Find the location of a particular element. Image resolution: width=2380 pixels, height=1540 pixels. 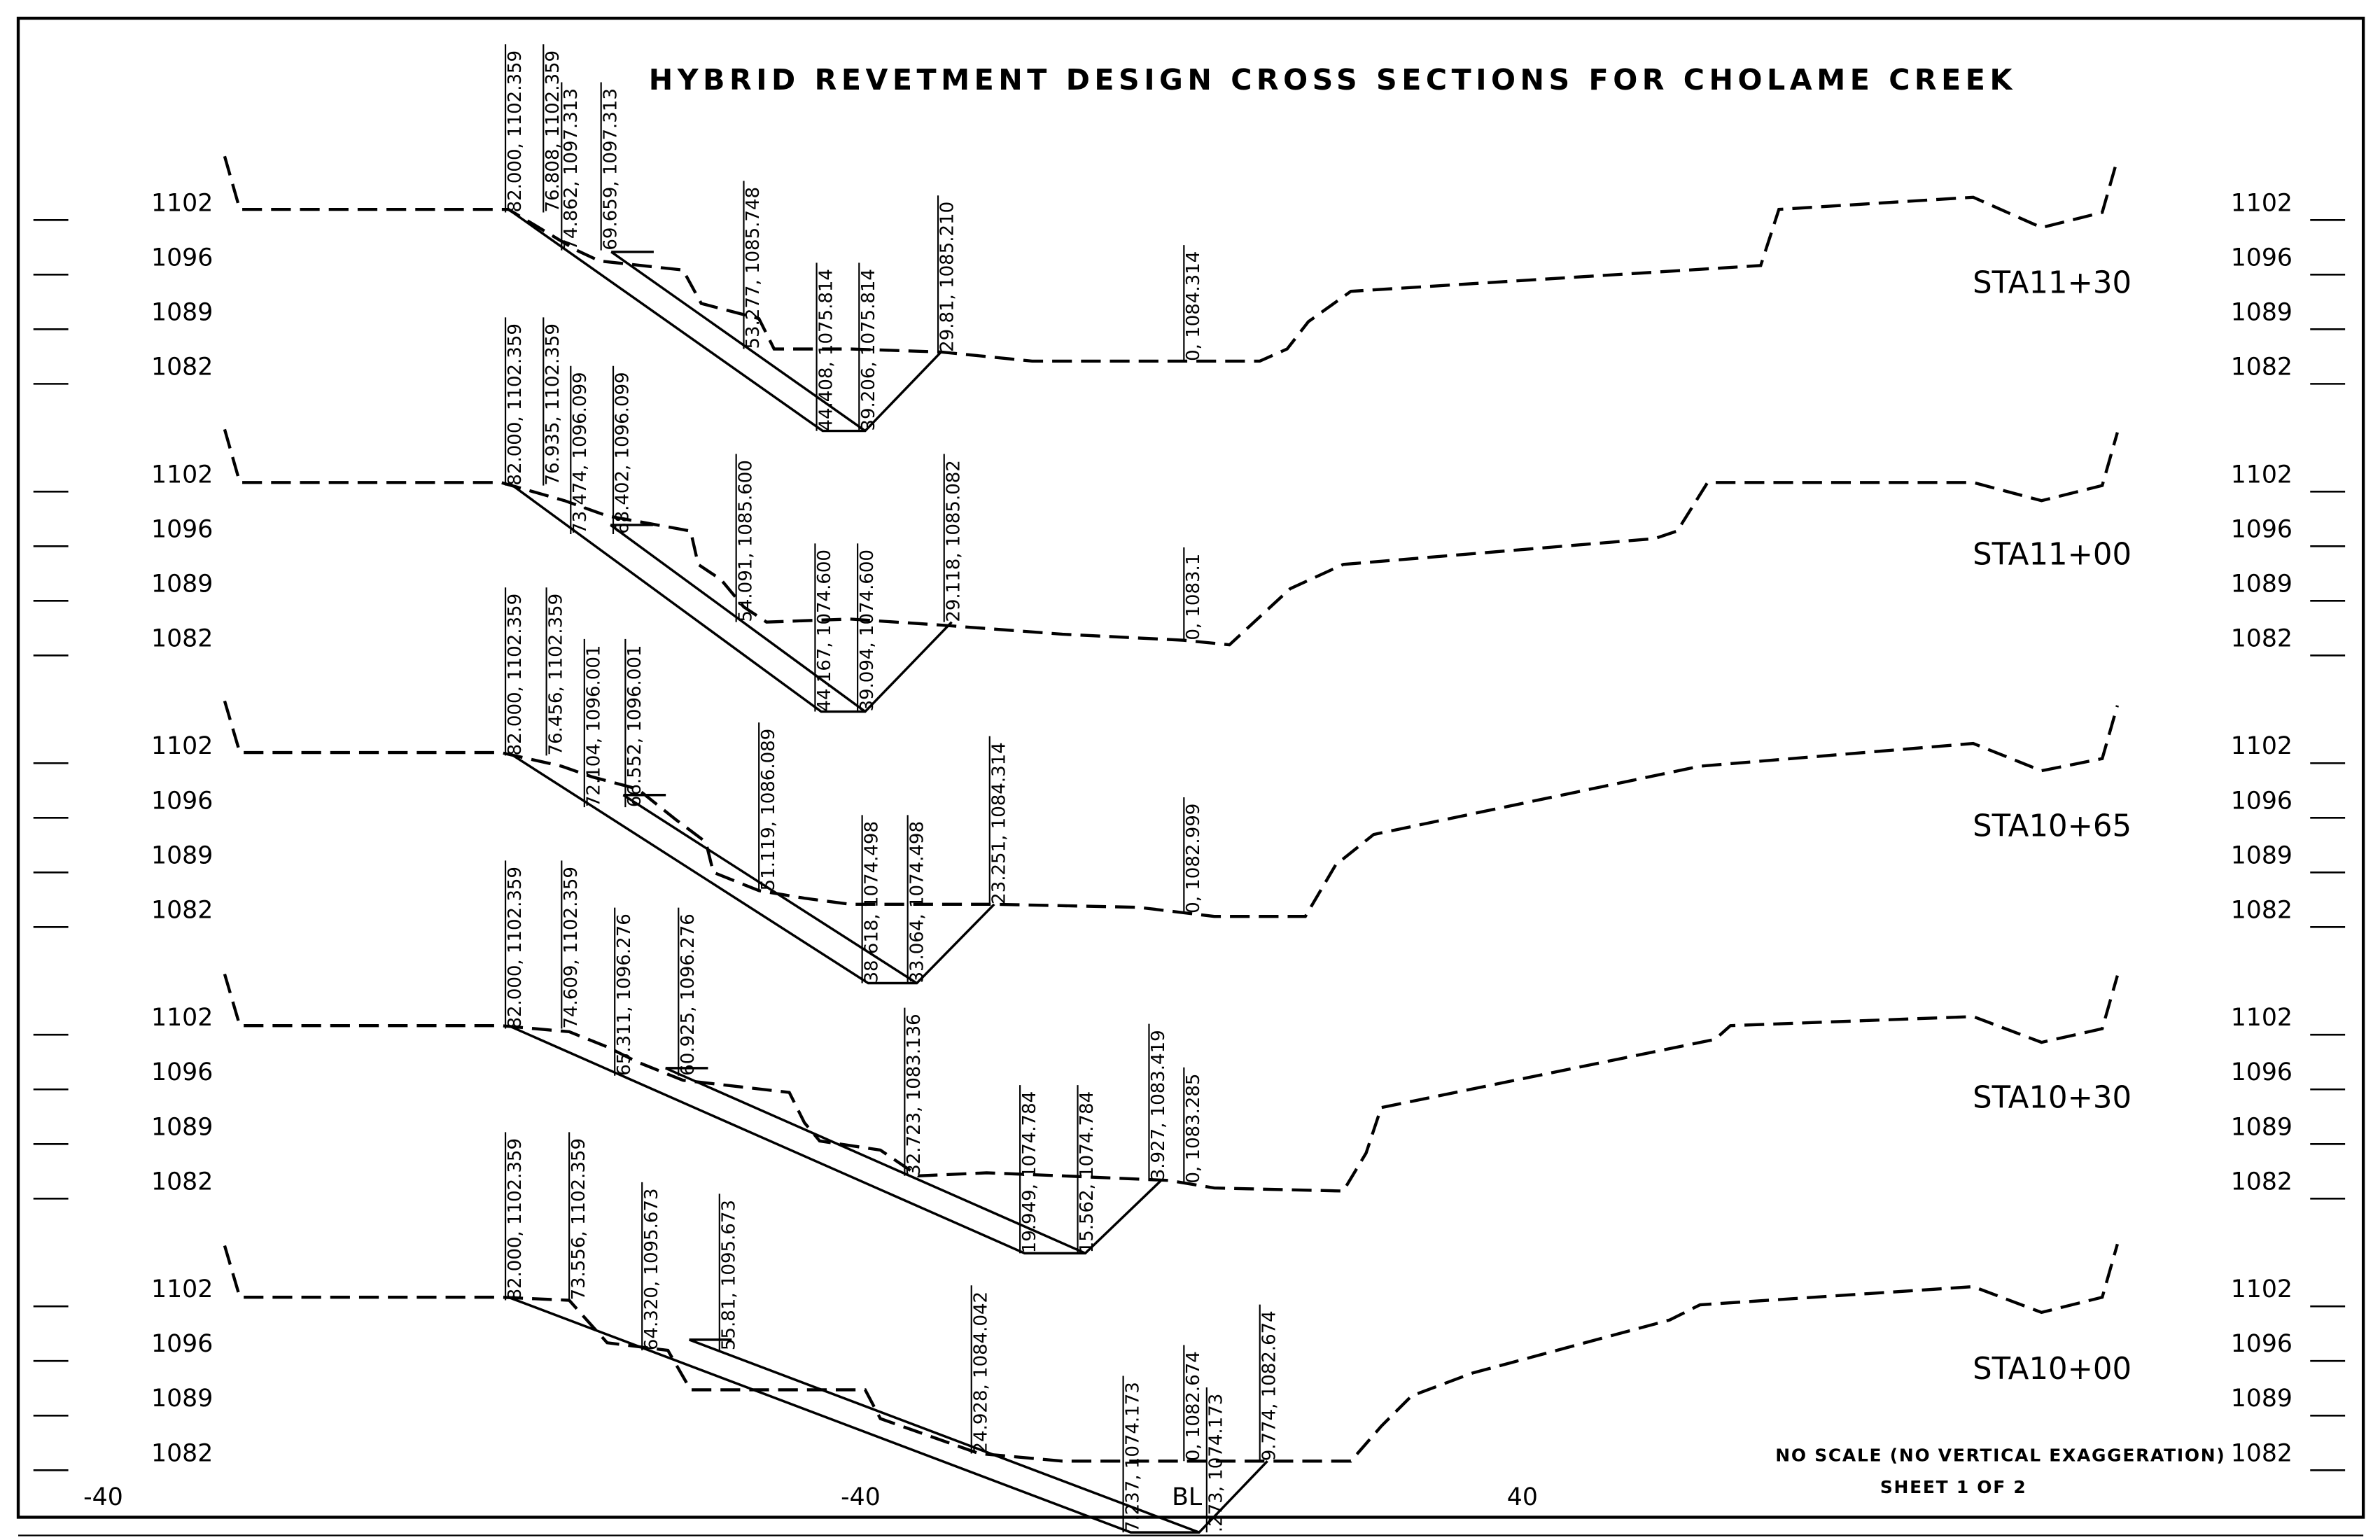

point-label: 54.091, 1085.600 is located at coordinates (745, 541).